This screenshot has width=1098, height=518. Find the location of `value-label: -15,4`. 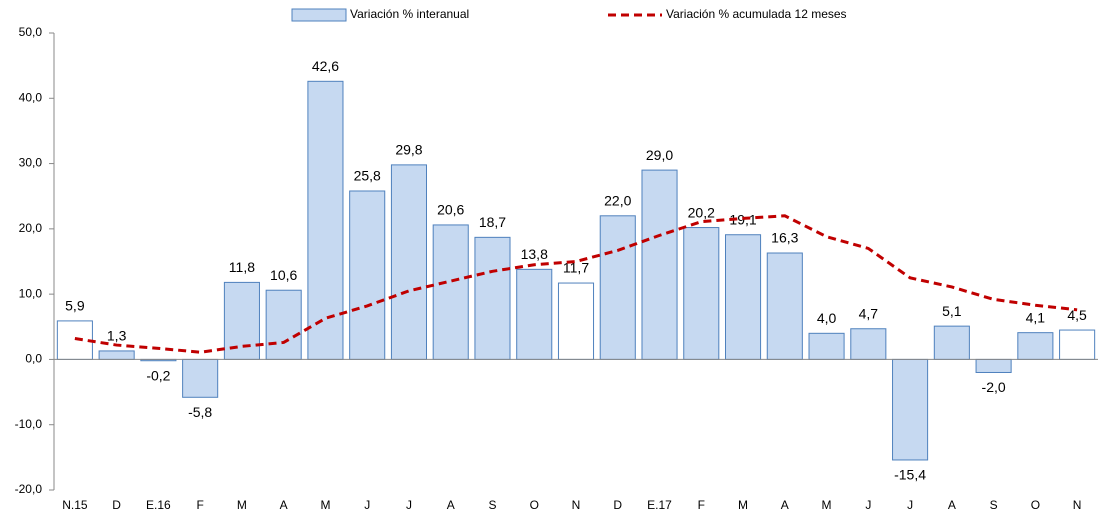

value-label: -15,4 is located at coordinates (910, 475).